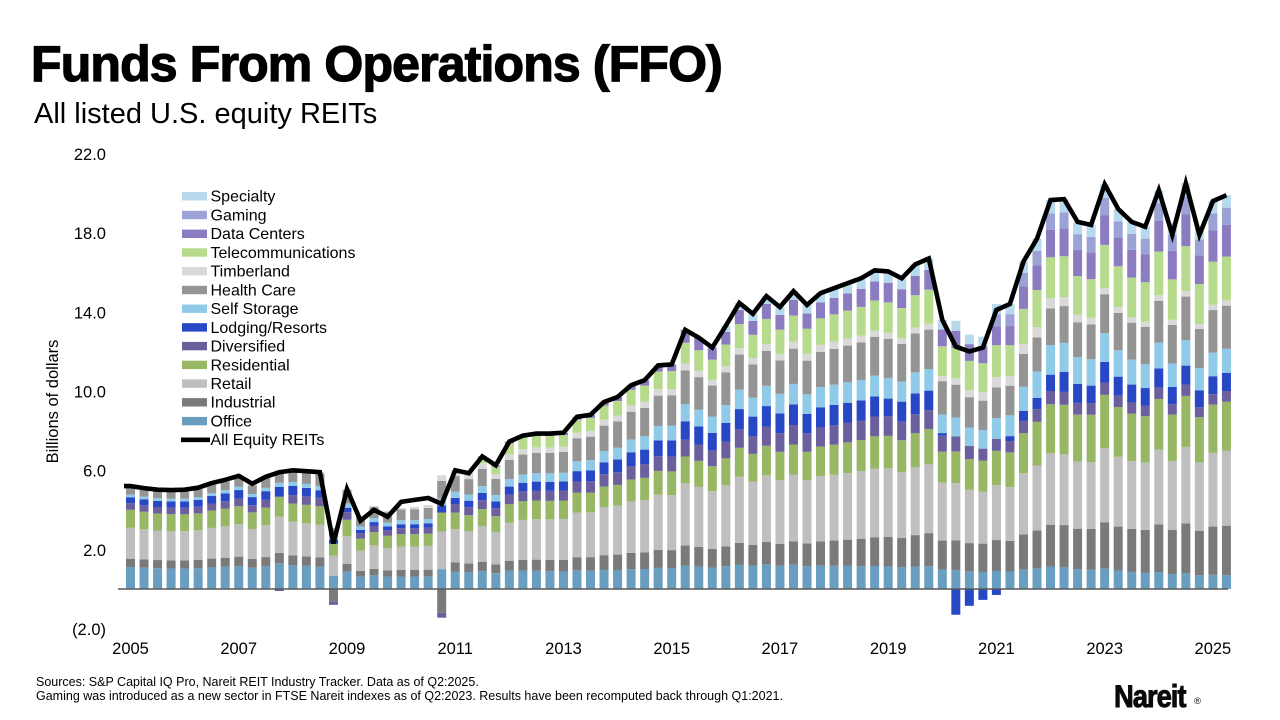 Image resolution: width=1280 pixels, height=720 pixels. Describe the element at coordinates (90, 313) in the screenshot. I see `svg-text: 14.0` at that location.